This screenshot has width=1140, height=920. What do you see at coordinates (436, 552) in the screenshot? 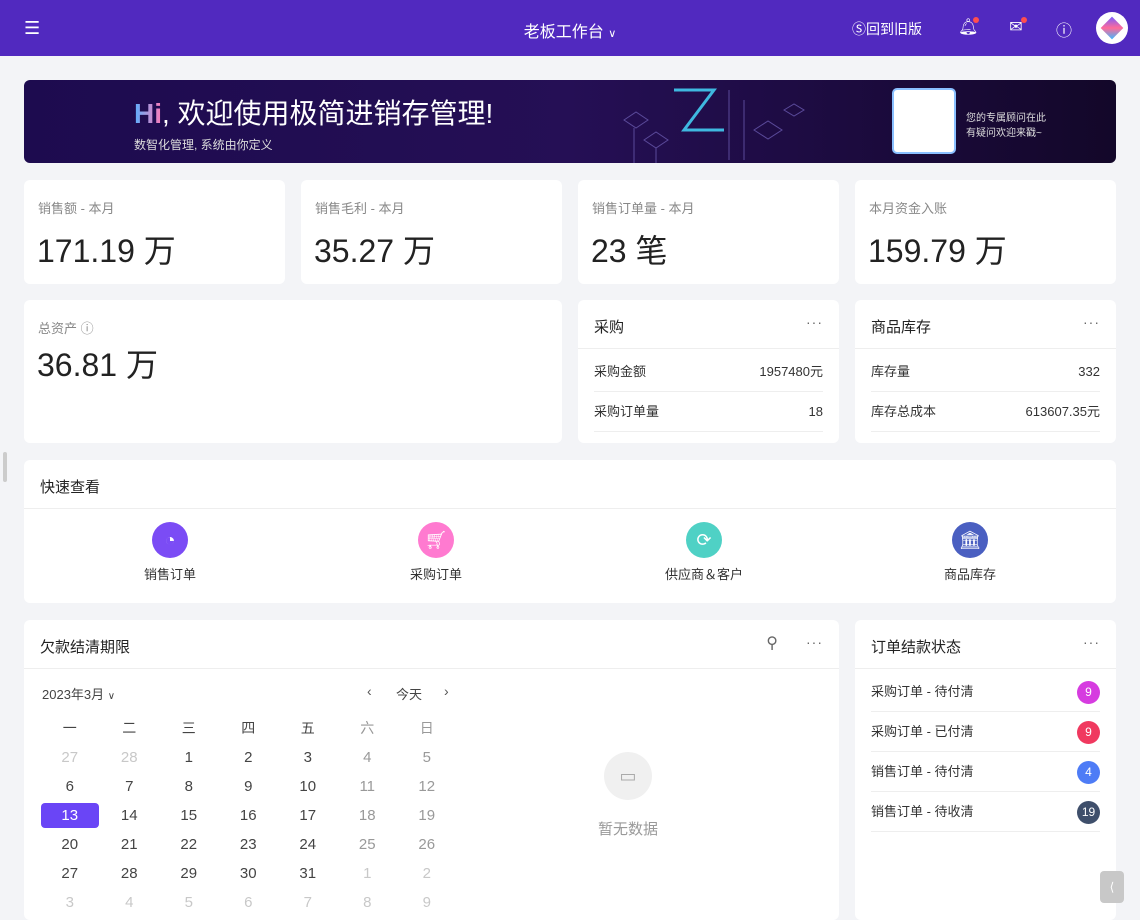
I see `quick-purchase-order: 🛒︎ 采购订单` at bounding box center [436, 552].